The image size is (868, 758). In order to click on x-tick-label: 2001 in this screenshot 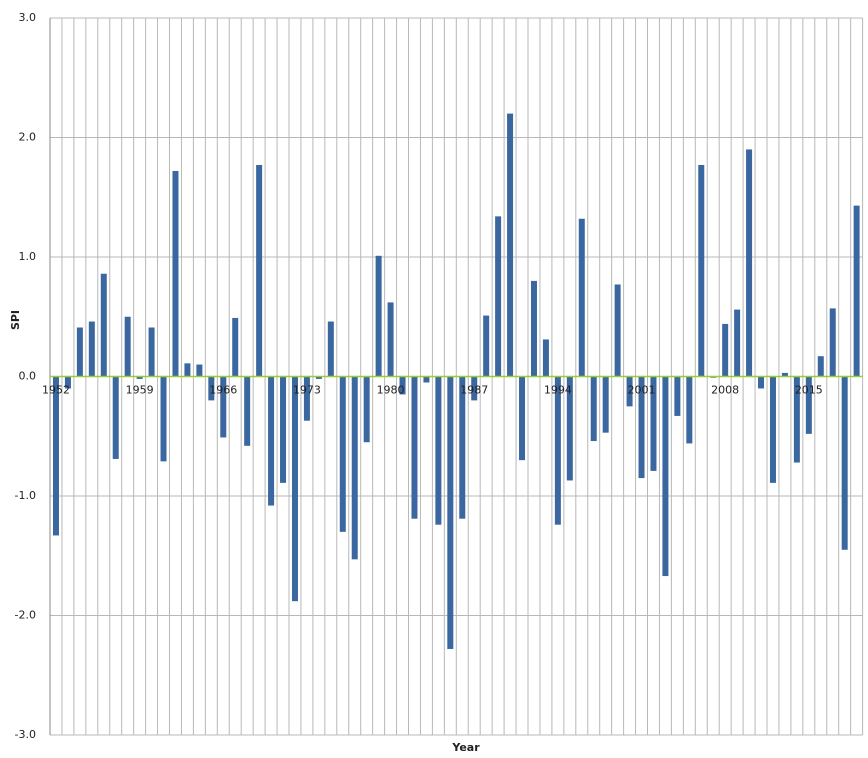, I will do `click(642, 390)`.